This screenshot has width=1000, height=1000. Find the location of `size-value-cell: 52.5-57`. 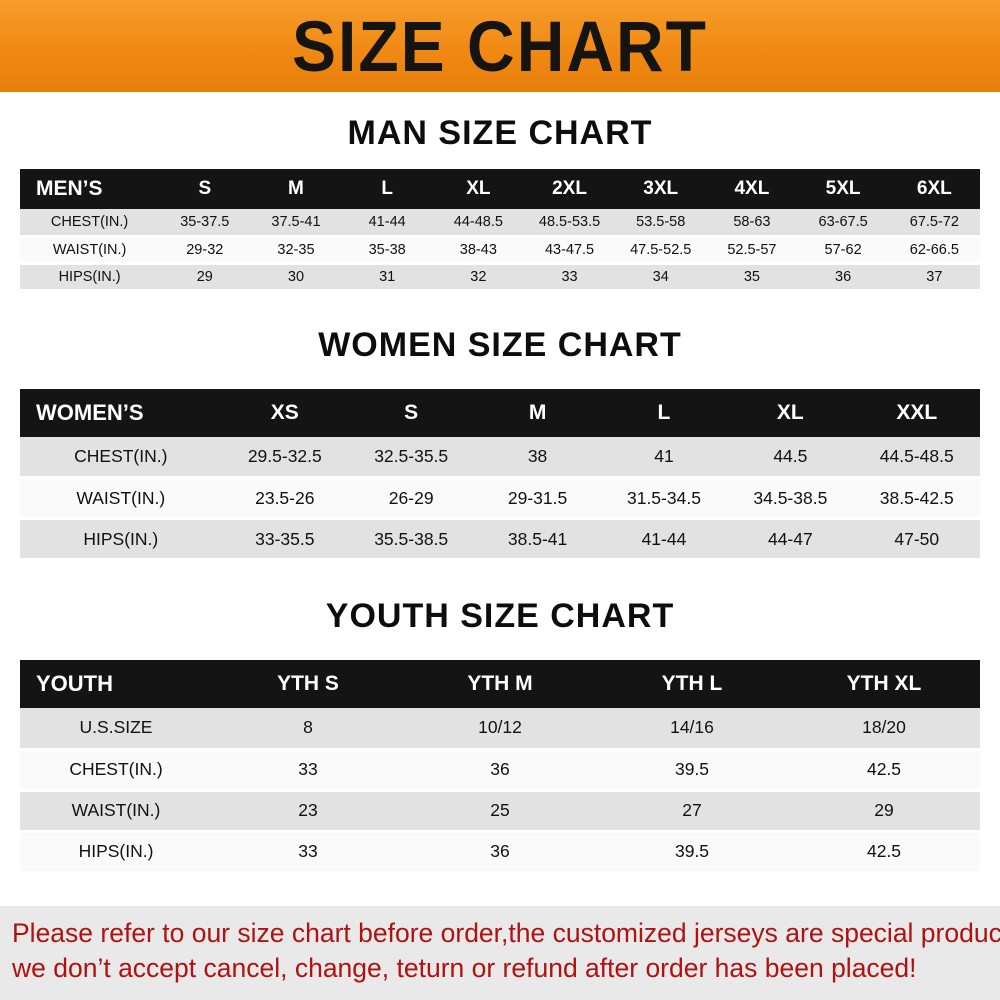

size-value-cell: 52.5-57 is located at coordinates (752, 250).